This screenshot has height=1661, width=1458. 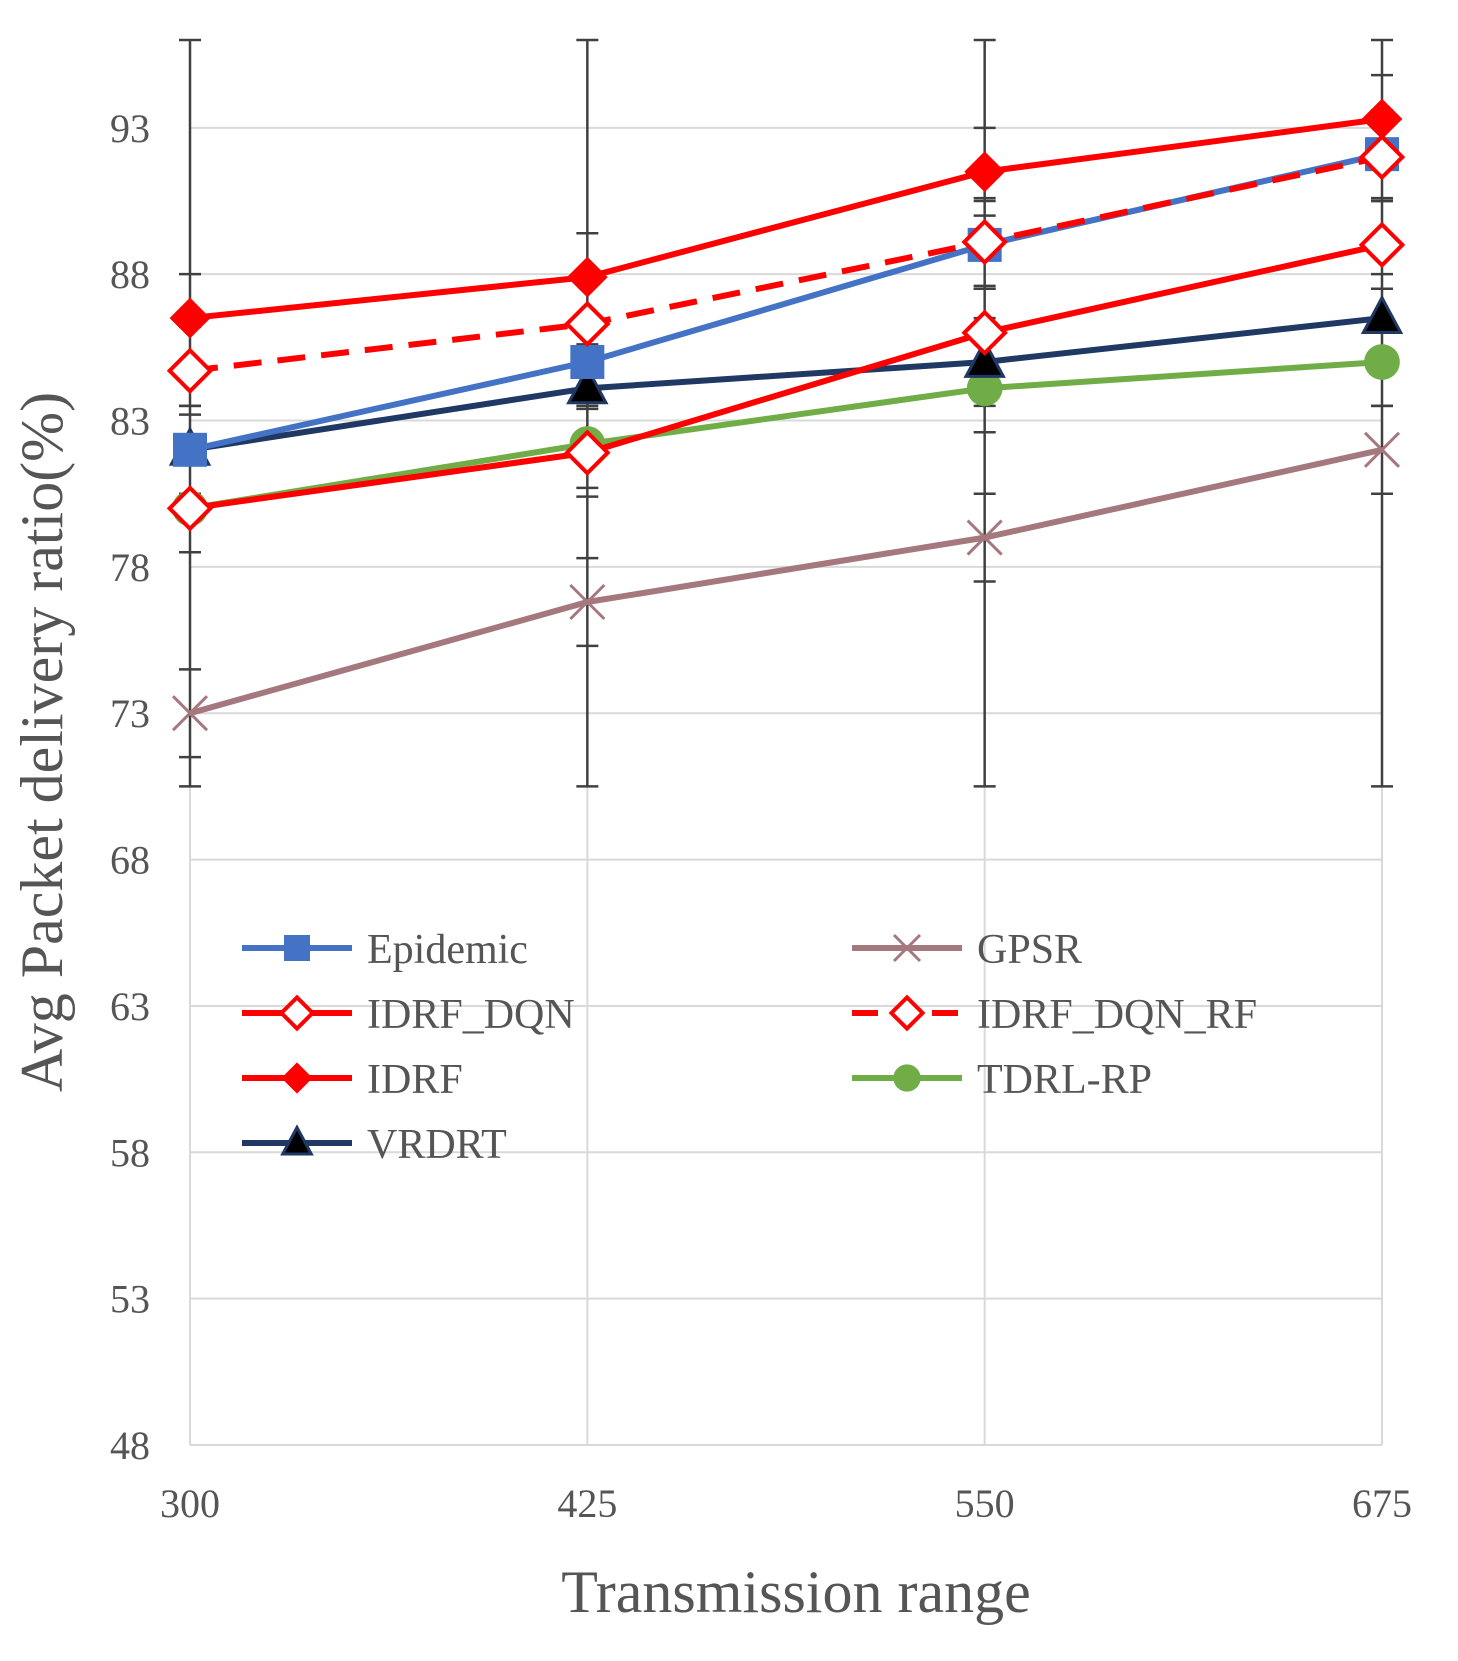 I want to click on legend-item-idrf-dqn: IDRF_DQN, so click(x=408, y=1015).